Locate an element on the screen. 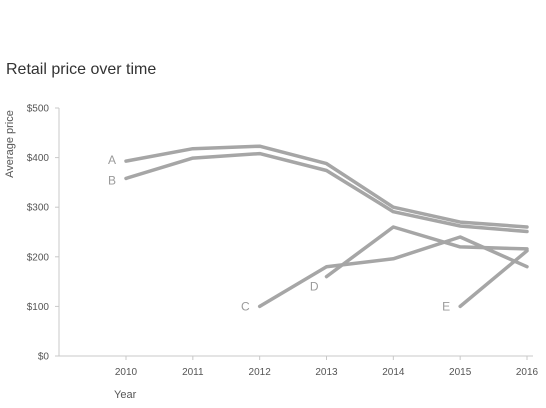 The width and height of the screenshot is (546, 408). series-line-d is located at coordinates (426, 252).